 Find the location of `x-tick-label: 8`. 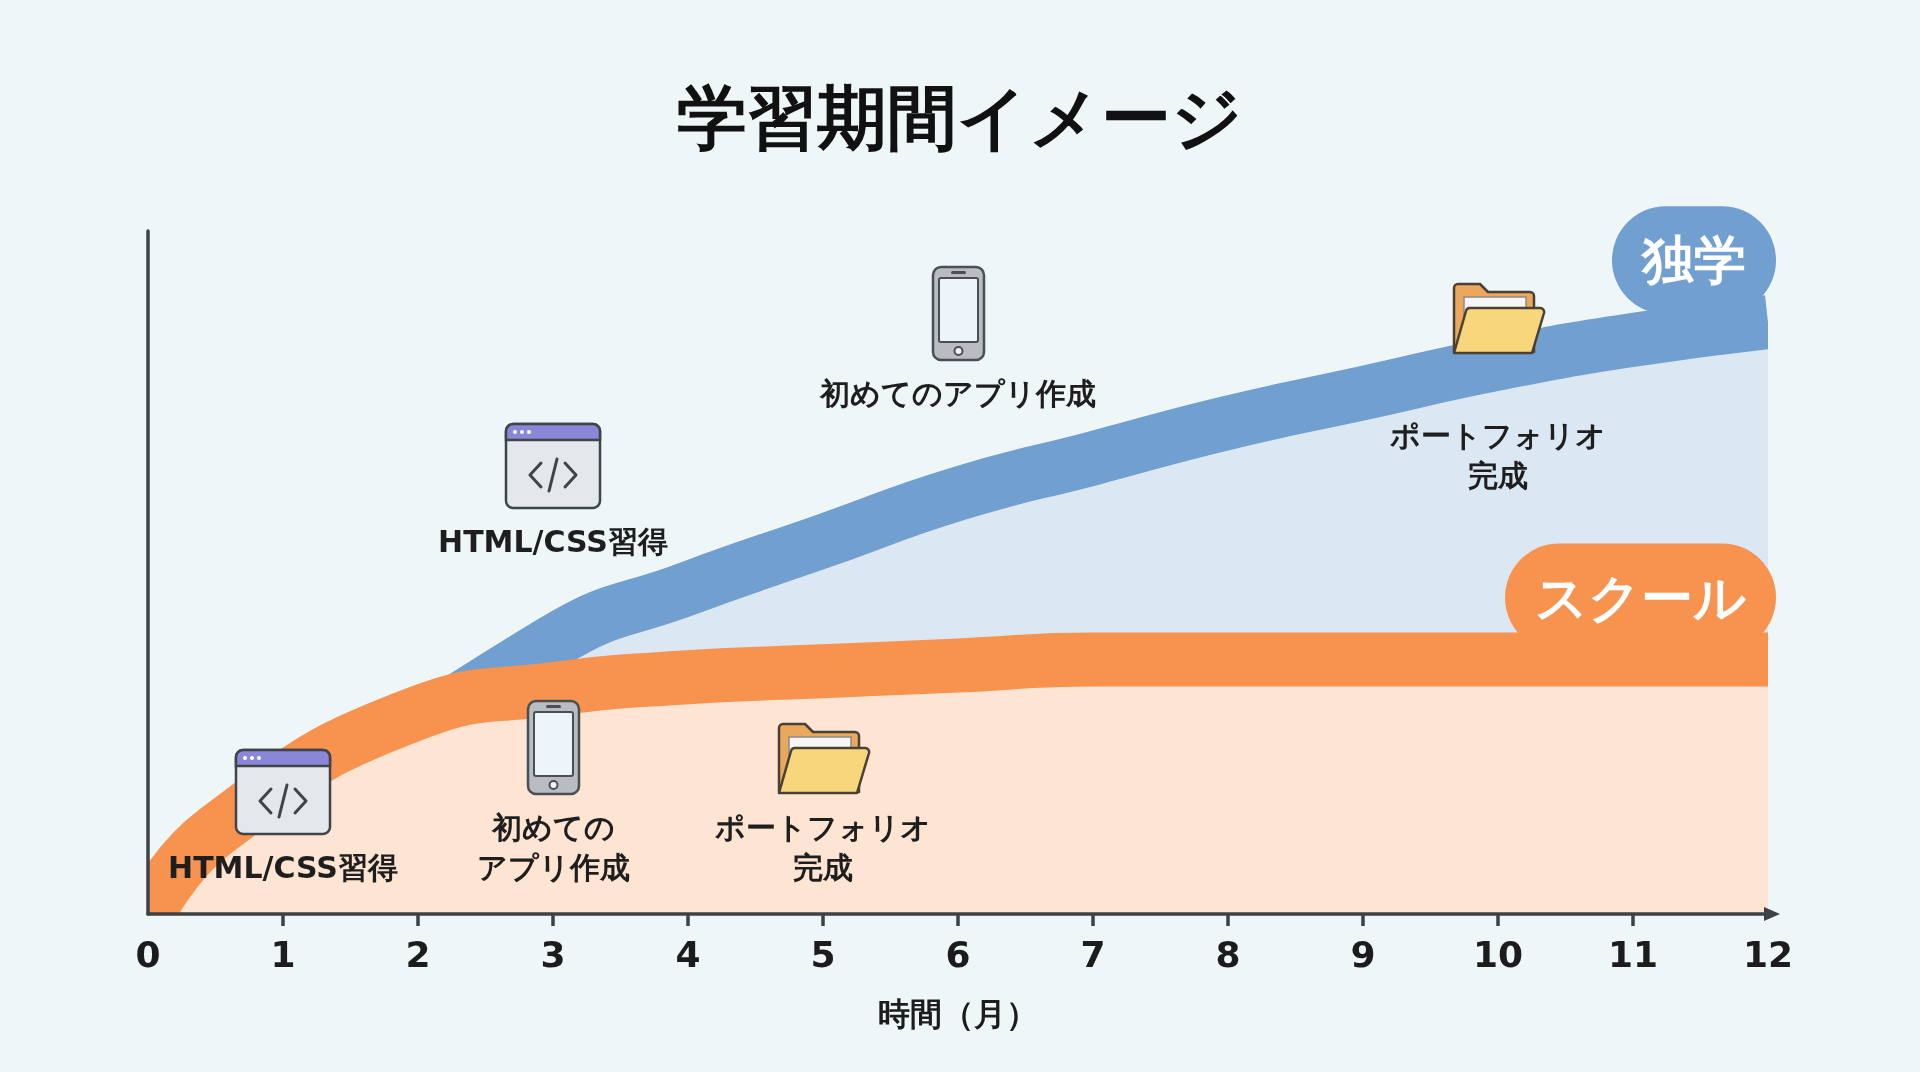

x-tick-label: 8 is located at coordinates (1228, 954).